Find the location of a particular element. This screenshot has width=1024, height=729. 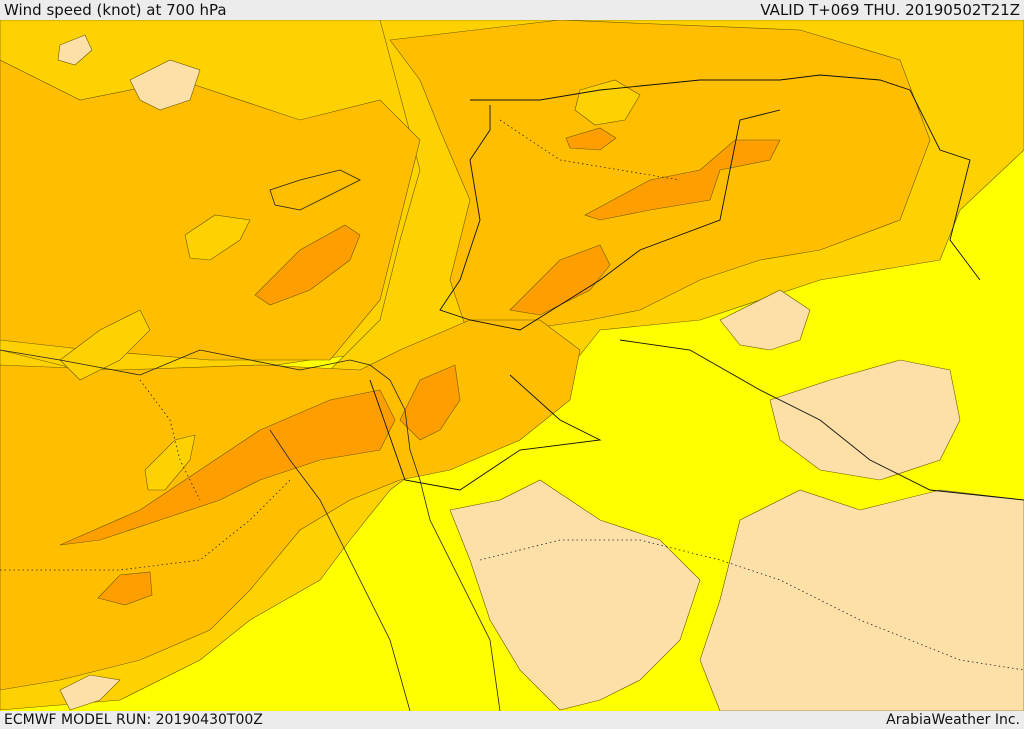

provider-label: ArabiaWeather Inc. is located at coordinates (953, 720).